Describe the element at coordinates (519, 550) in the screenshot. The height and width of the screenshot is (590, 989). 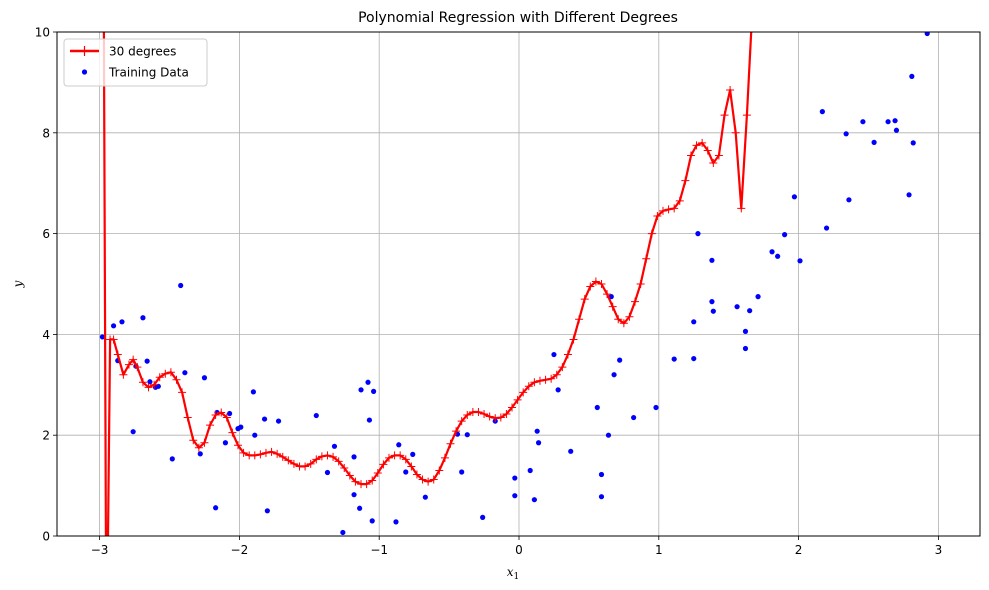
I see `x-tick-label: 0` at that location.